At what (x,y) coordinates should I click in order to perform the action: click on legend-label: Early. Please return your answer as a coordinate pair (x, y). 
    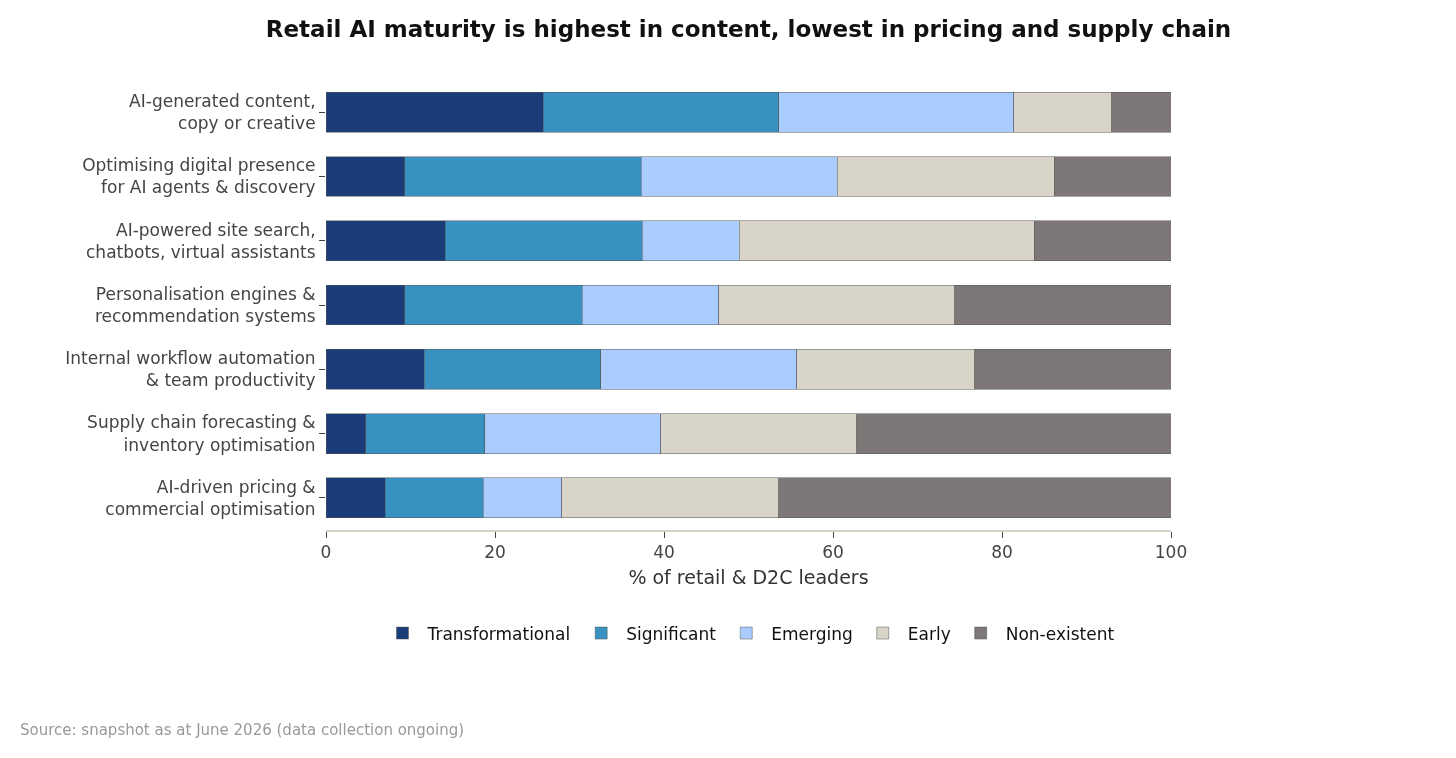
    Looking at the image, I should click on (929, 633).